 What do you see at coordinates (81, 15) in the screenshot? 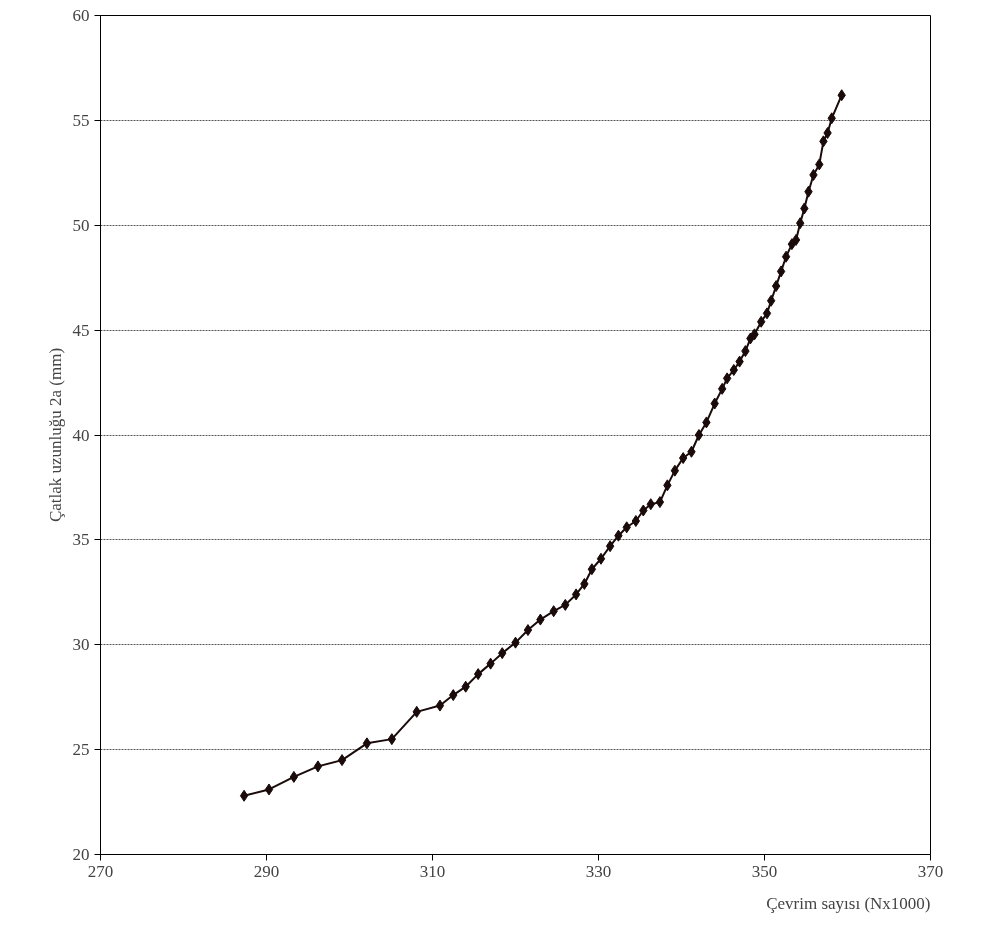
I see `y-tick-label: 60` at bounding box center [81, 15].